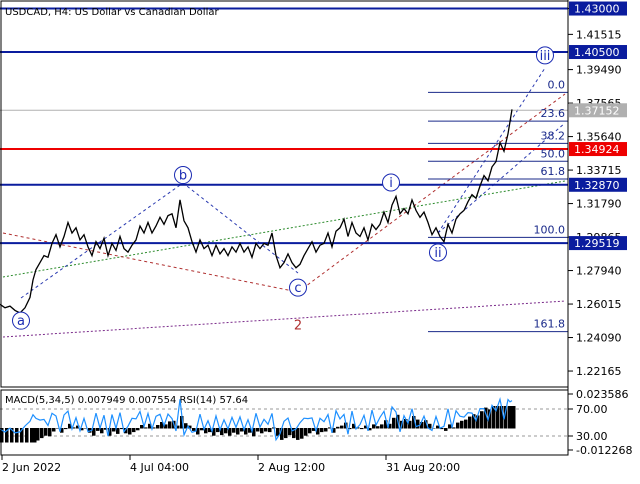  What do you see at coordinates (298, 325) in the screenshot?
I see `wave-label: 2` at bounding box center [298, 325].